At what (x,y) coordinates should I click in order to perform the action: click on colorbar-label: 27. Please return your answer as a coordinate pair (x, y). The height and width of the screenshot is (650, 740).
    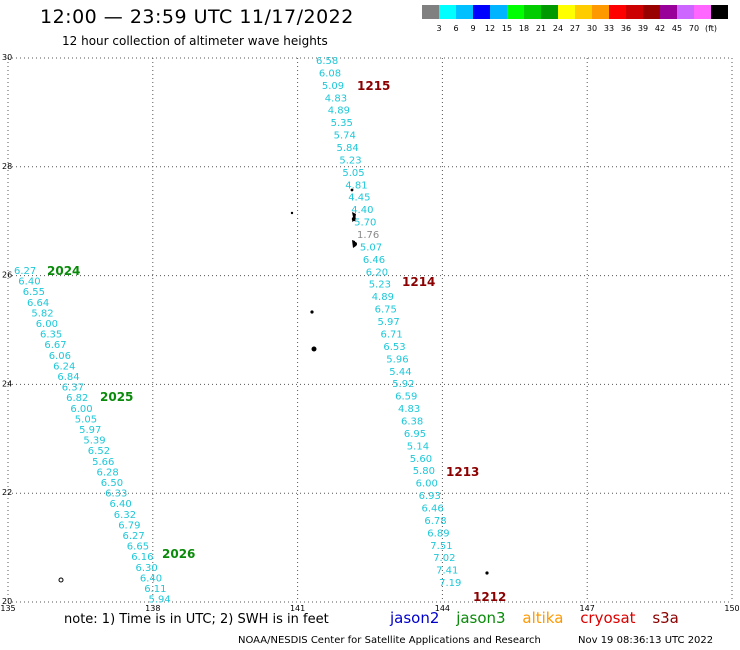
    Looking at the image, I should click on (575, 28).